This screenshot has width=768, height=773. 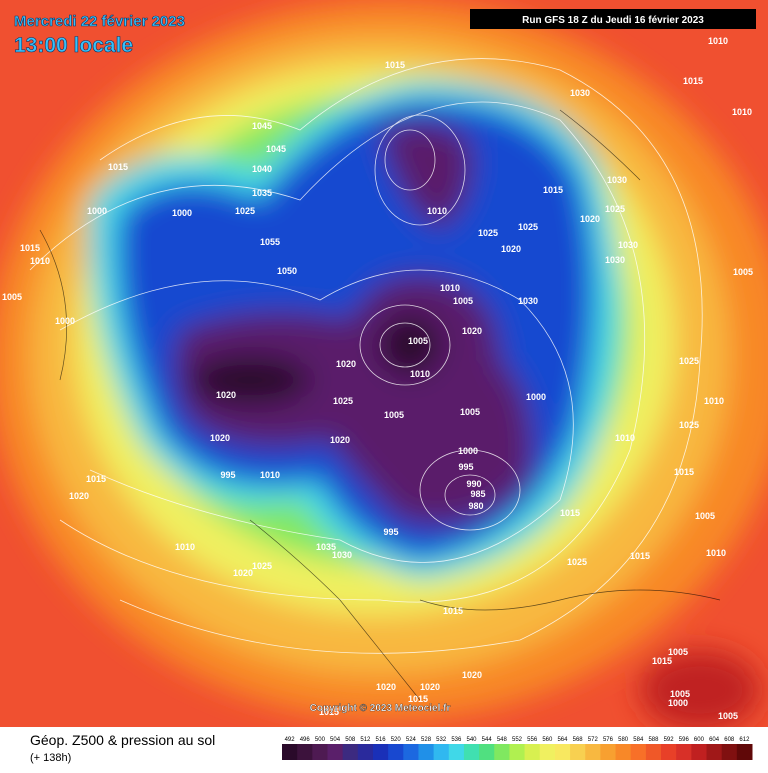 What do you see at coordinates (475, 506) in the screenshot?
I see `isobar-label: 980` at bounding box center [475, 506].